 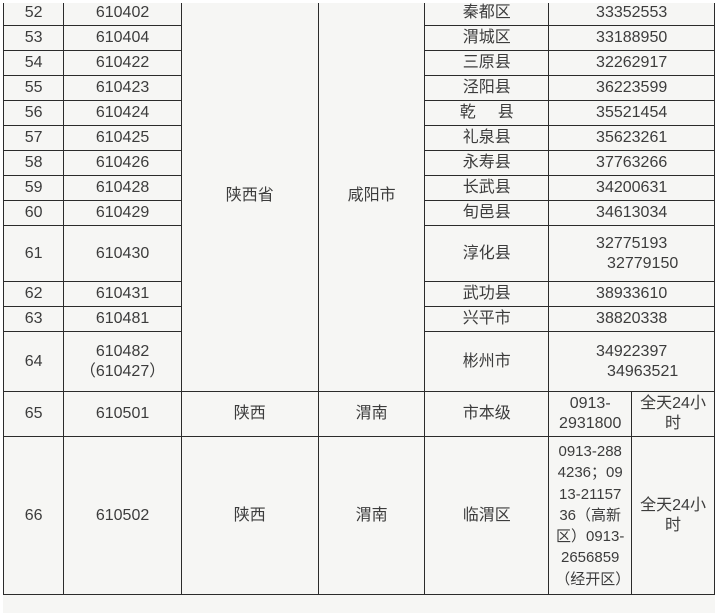 What do you see at coordinates (631, 294) in the screenshot?
I see `phone-cell: 38933610` at bounding box center [631, 294].